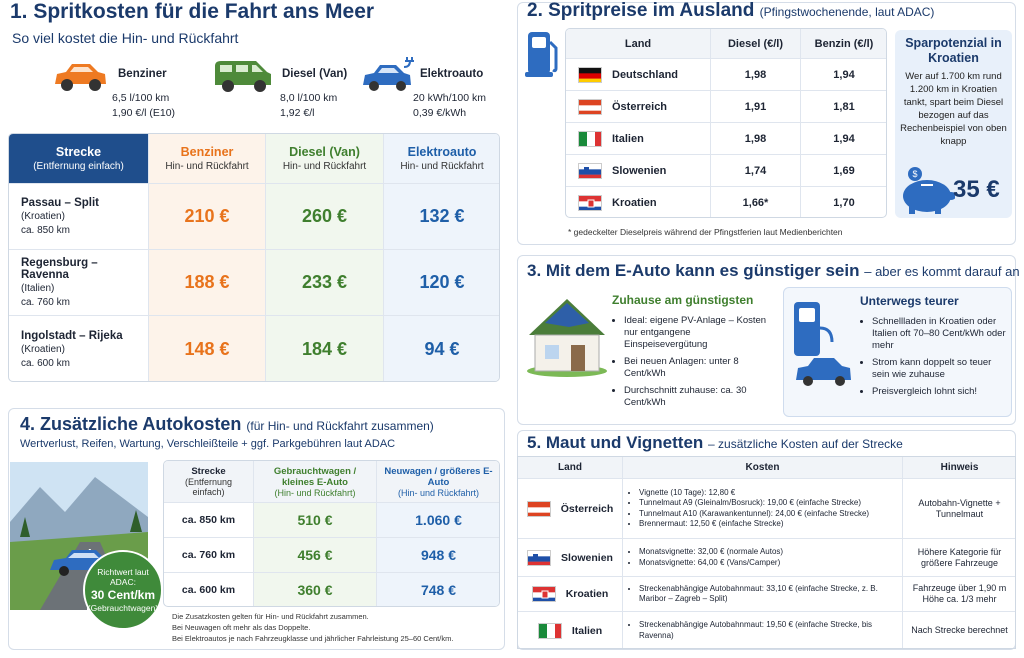 This screenshot has width=1024, height=658. I want to click on price-cell: 1,70, so click(843, 202).